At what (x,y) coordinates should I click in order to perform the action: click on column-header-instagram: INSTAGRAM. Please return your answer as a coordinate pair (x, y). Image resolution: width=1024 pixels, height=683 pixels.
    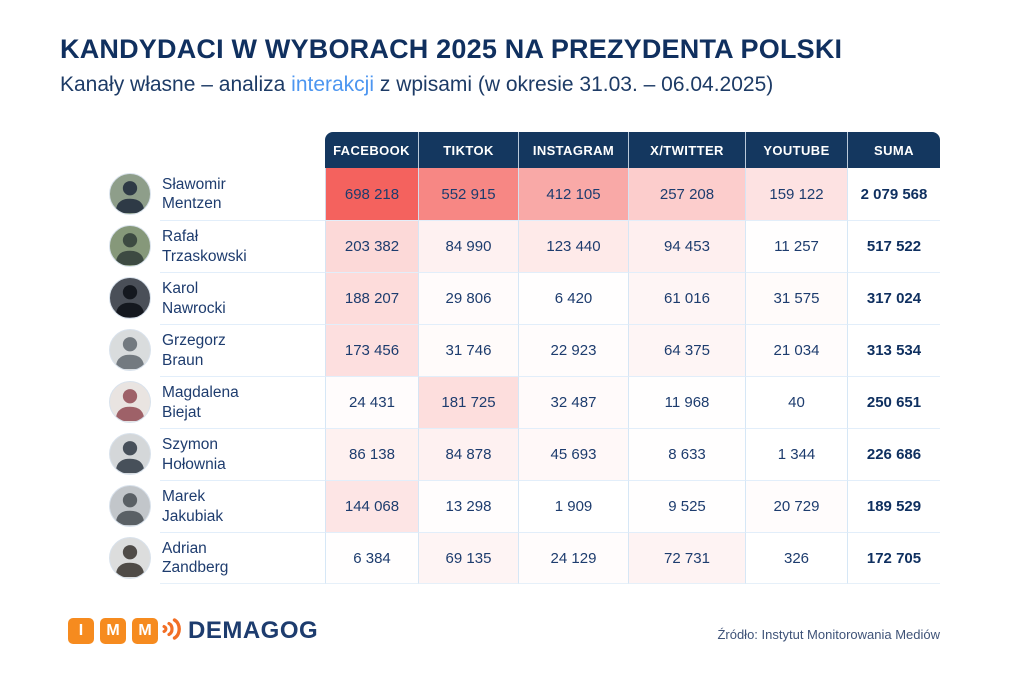
    Looking at the image, I should click on (573, 150).